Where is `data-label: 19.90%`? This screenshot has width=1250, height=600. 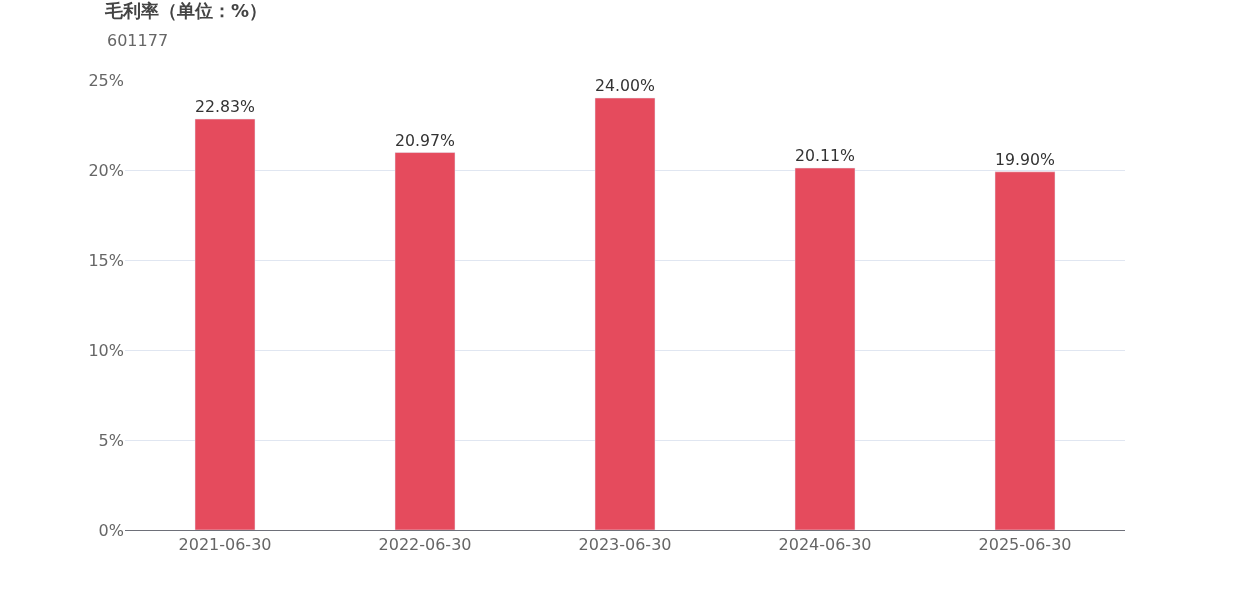 data-label: 19.90% is located at coordinates (1025, 159).